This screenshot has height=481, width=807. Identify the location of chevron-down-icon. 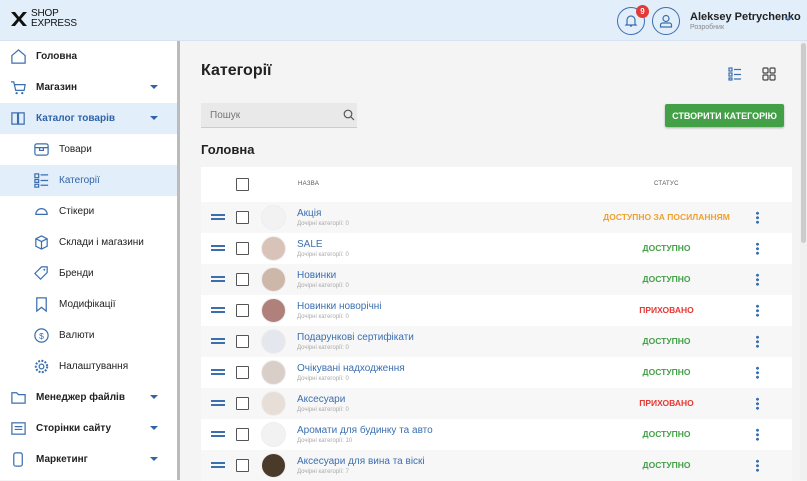
(788, 18).